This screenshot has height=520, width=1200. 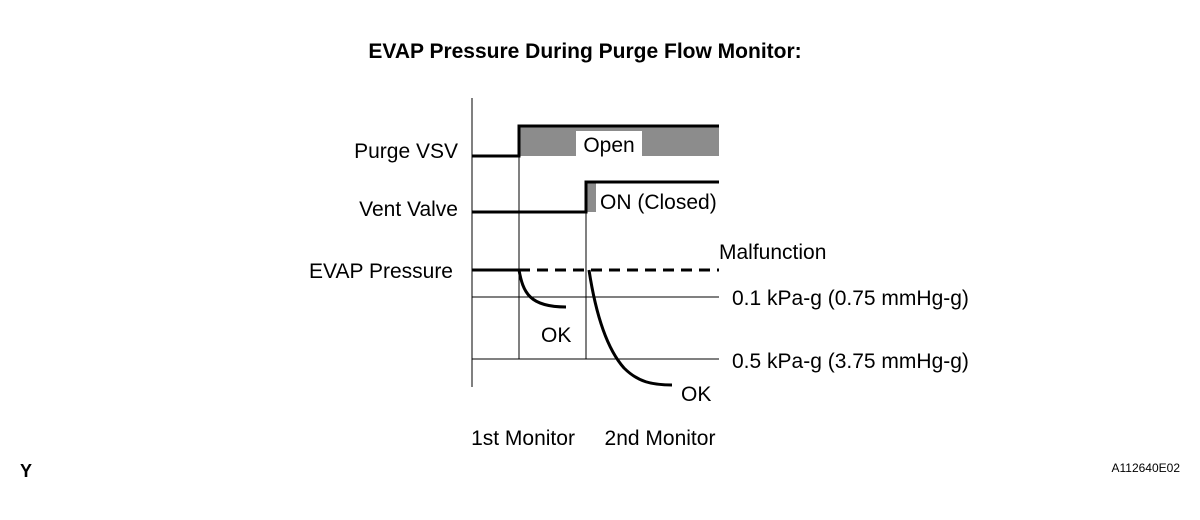 I want to click on first-ok-label: OK, so click(x=556, y=335).